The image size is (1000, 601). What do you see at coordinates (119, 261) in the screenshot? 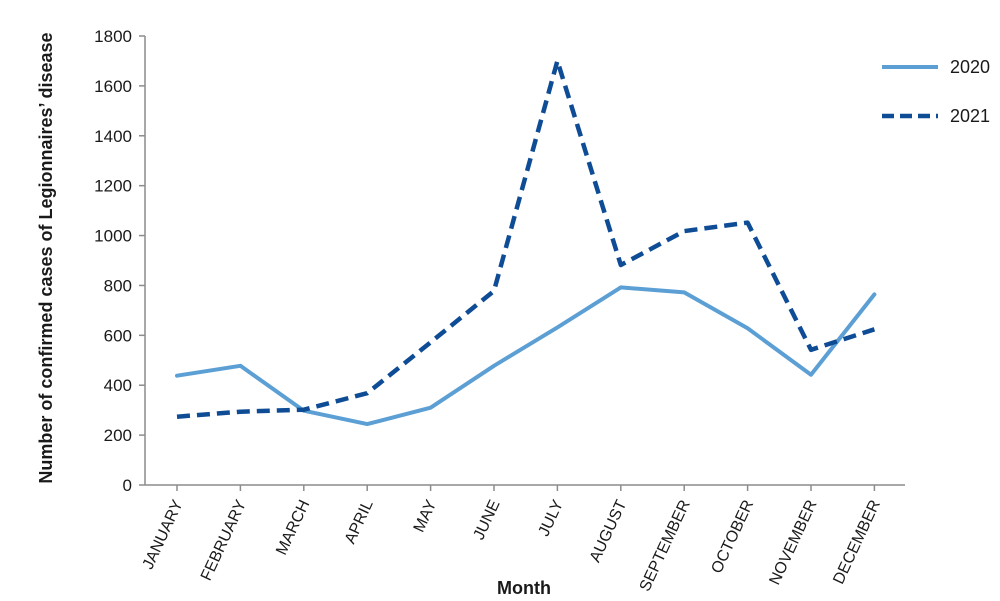
I see `y-axis-ticks: 0 200 400 600 800 1000 1200 1400 1600 1800` at bounding box center [119, 261].